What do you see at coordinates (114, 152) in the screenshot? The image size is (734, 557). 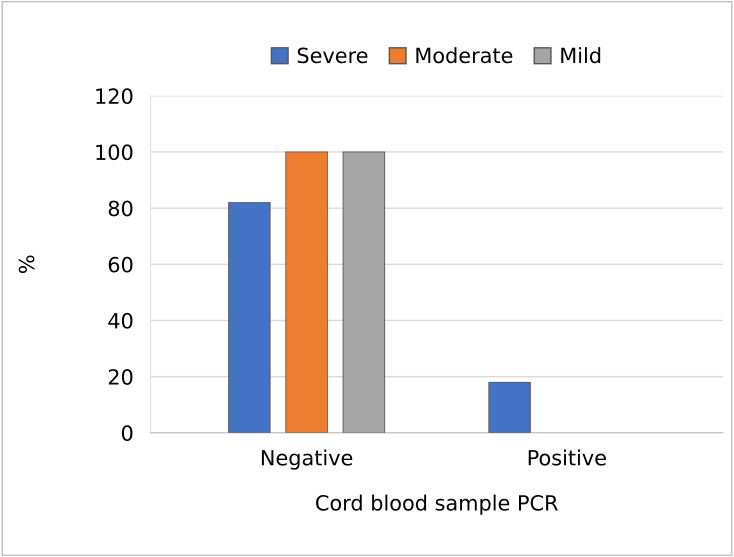 I see `y-tick-label: 100` at bounding box center [114, 152].